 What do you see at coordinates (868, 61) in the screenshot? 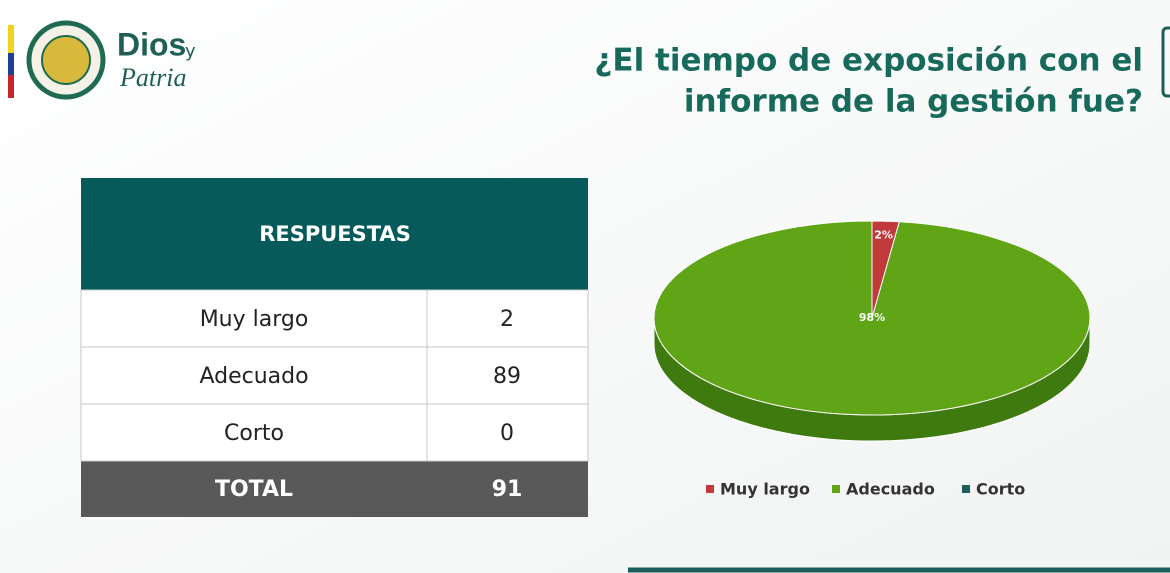
I see `title-line: ¿El tiempo de exposición con el` at bounding box center [868, 61].